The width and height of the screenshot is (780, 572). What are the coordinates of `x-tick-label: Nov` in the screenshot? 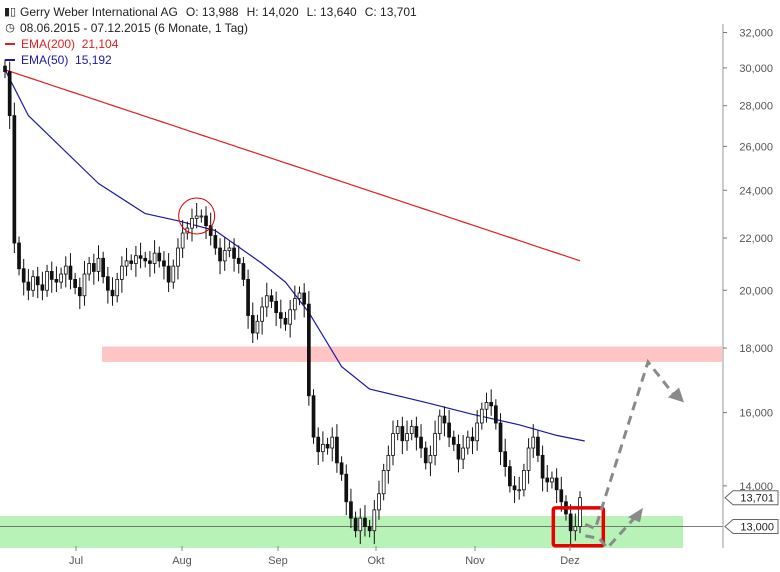 It's located at (475, 561).